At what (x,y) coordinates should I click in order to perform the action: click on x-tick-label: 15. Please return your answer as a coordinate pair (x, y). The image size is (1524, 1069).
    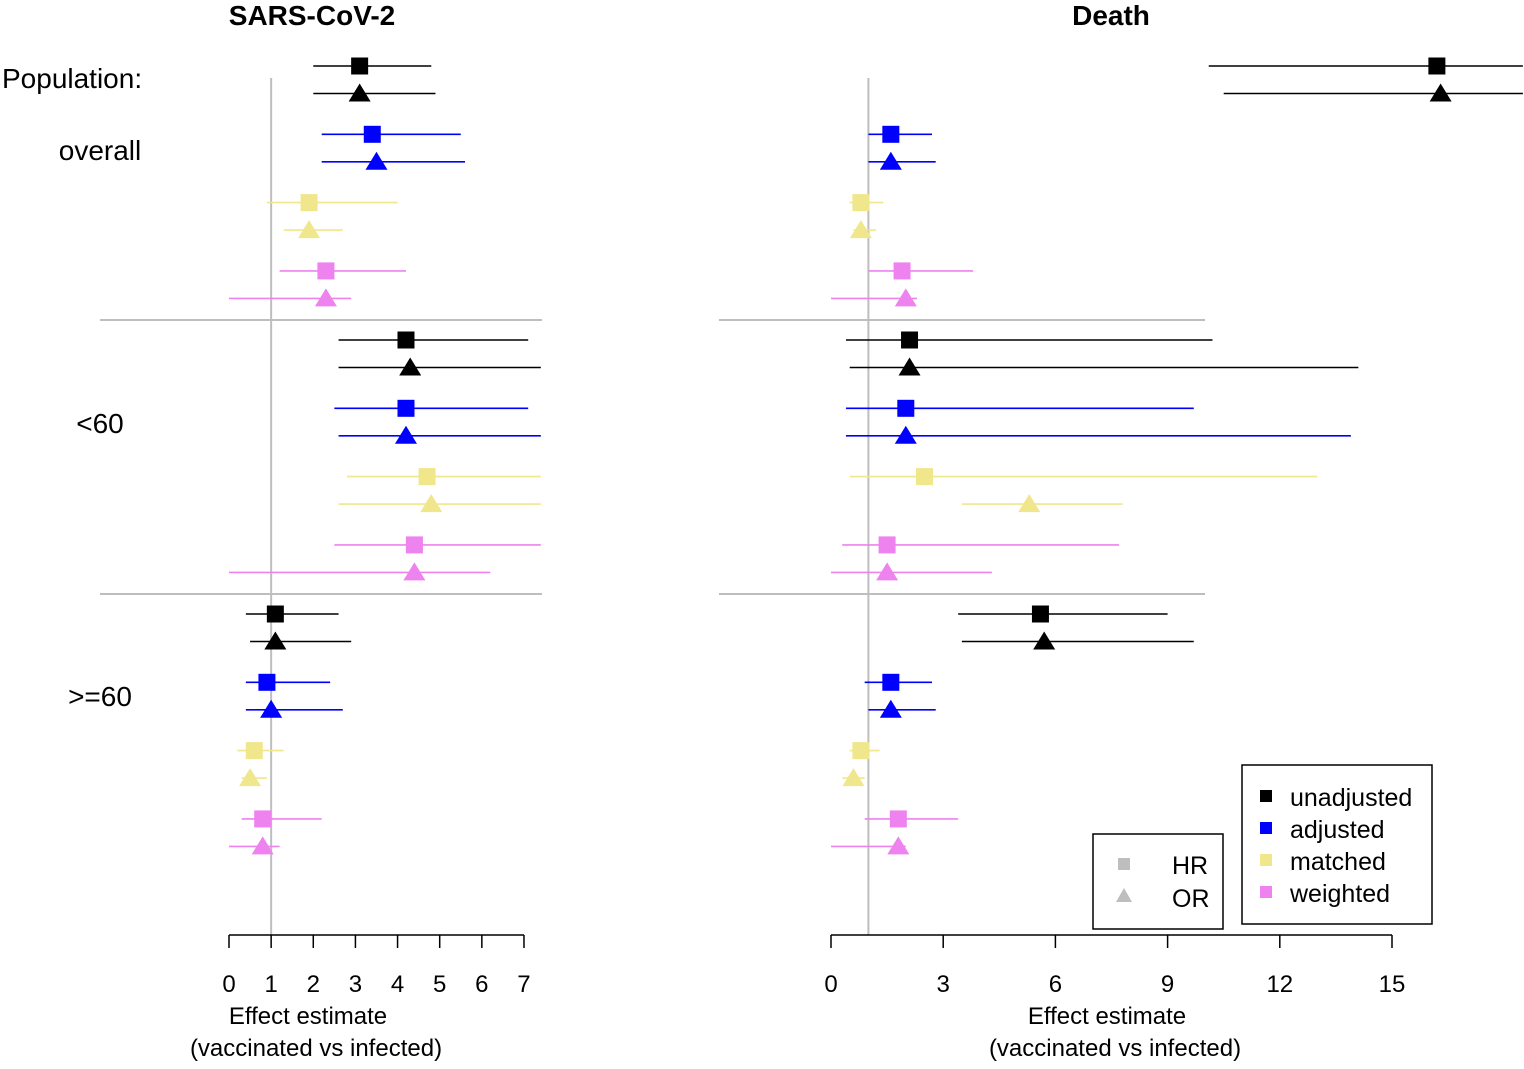
    Looking at the image, I should click on (1392, 984).